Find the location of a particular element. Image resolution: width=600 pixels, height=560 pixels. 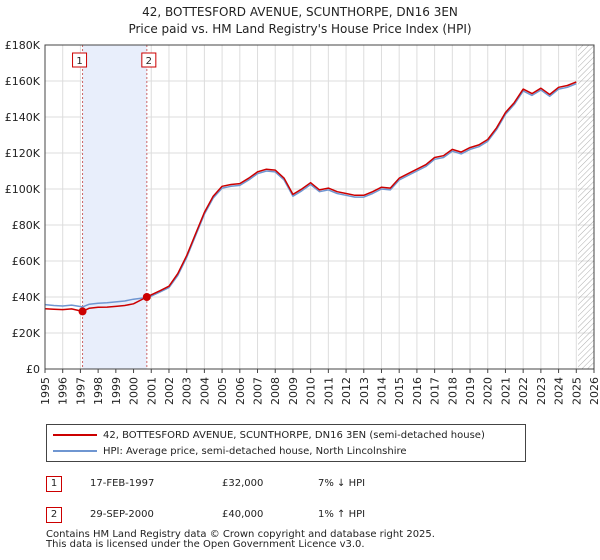

transaction-hpi-diff: 7% ↓ HPI is located at coordinates (342, 483).